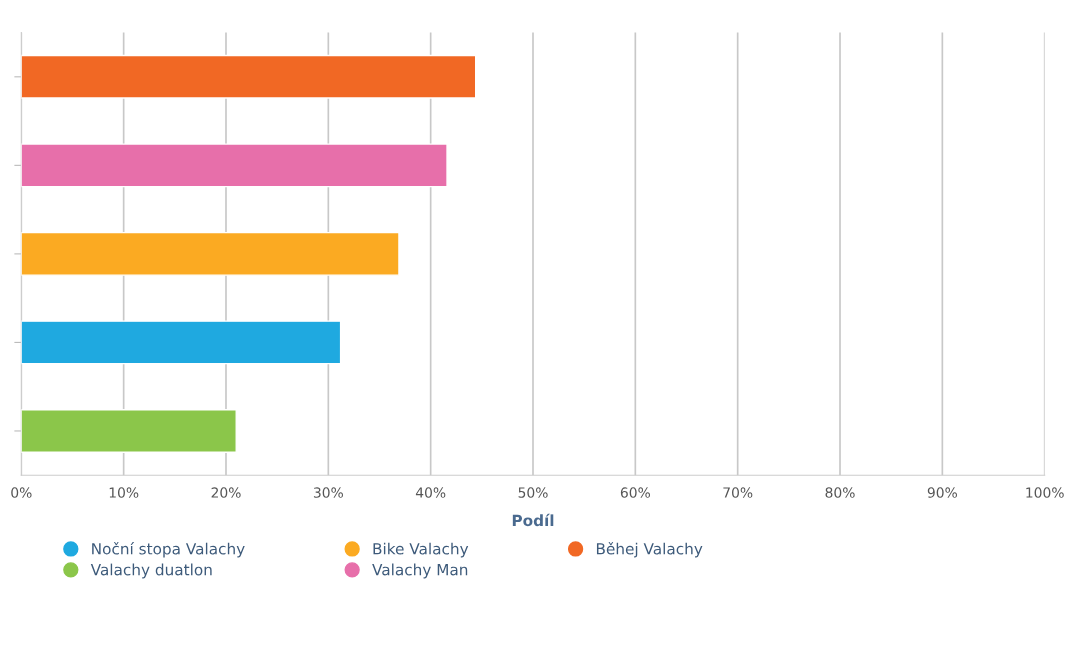 The image size is (1066, 651). What do you see at coordinates (533, 492) in the screenshot?
I see `x-tick-label: 50%` at bounding box center [533, 492].